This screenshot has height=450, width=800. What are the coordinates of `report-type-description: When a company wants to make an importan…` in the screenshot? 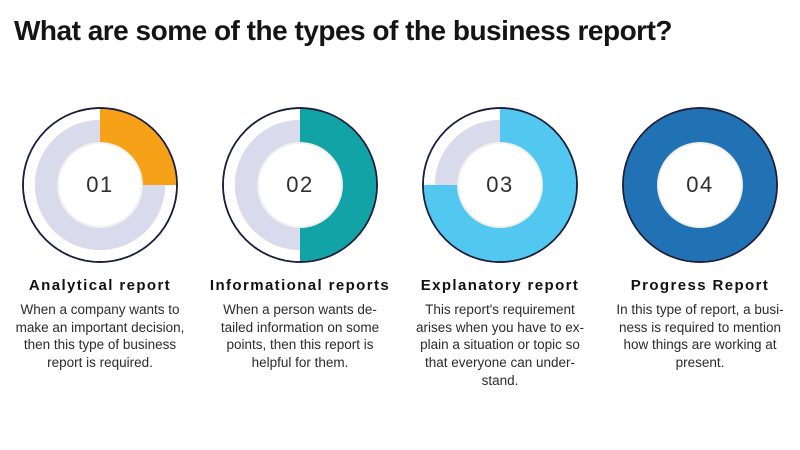 It's located at (100, 336).